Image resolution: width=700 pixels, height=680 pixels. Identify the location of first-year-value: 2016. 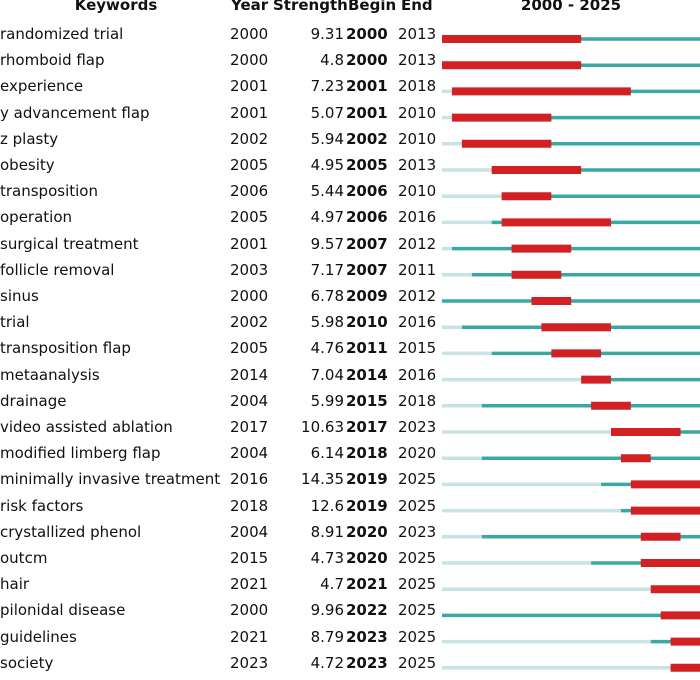
(249, 479).